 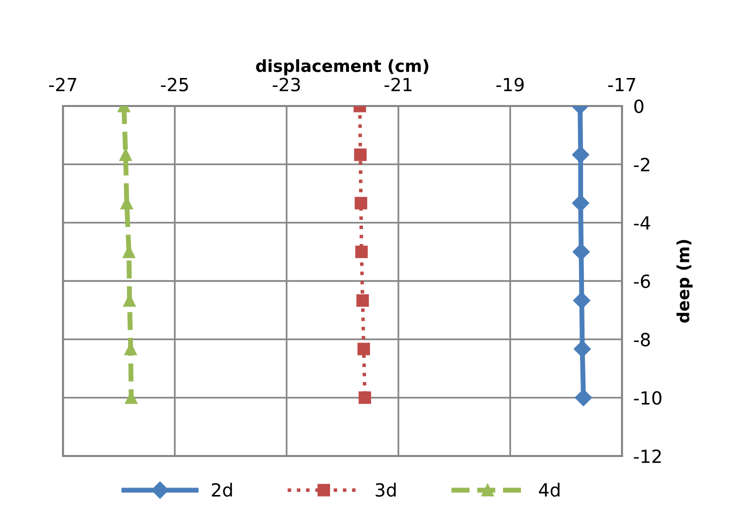 What do you see at coordinates (549, 489) in the screenshot?
I see `legend-label: 4d` at bounding box center [549, 489].